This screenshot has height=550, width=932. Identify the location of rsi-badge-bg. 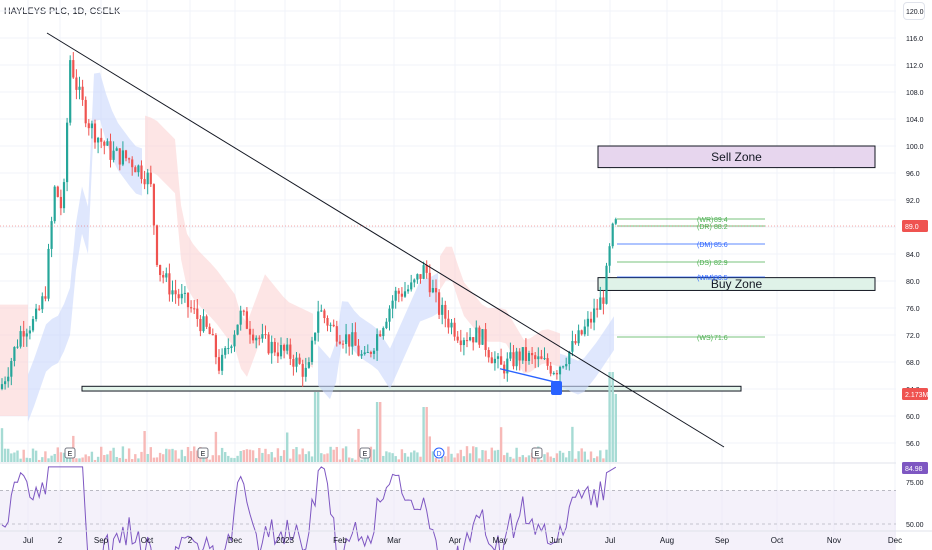
(915, 468).